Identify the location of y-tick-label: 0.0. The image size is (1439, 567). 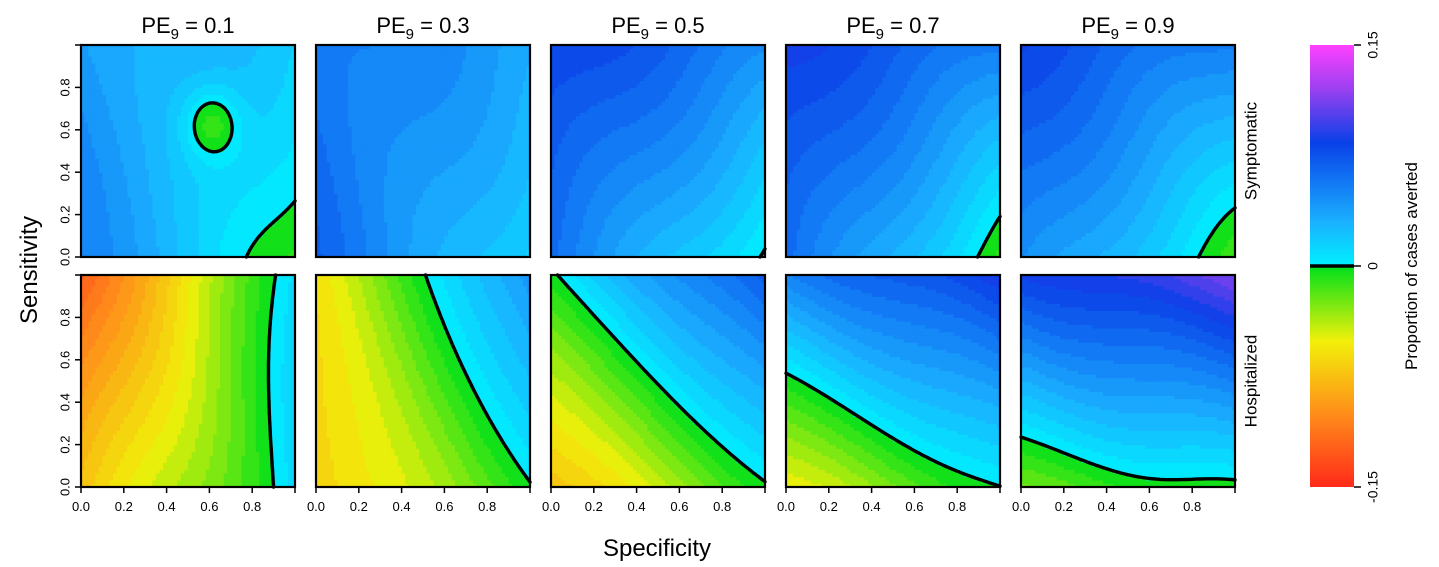
(64, 257).